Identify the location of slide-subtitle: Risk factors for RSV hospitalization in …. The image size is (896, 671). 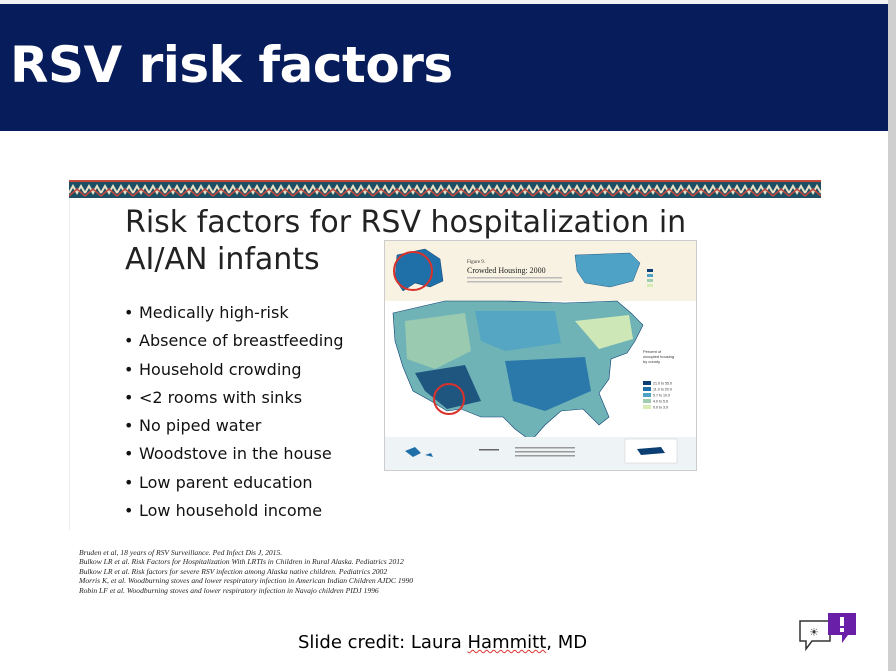
(406, 241).